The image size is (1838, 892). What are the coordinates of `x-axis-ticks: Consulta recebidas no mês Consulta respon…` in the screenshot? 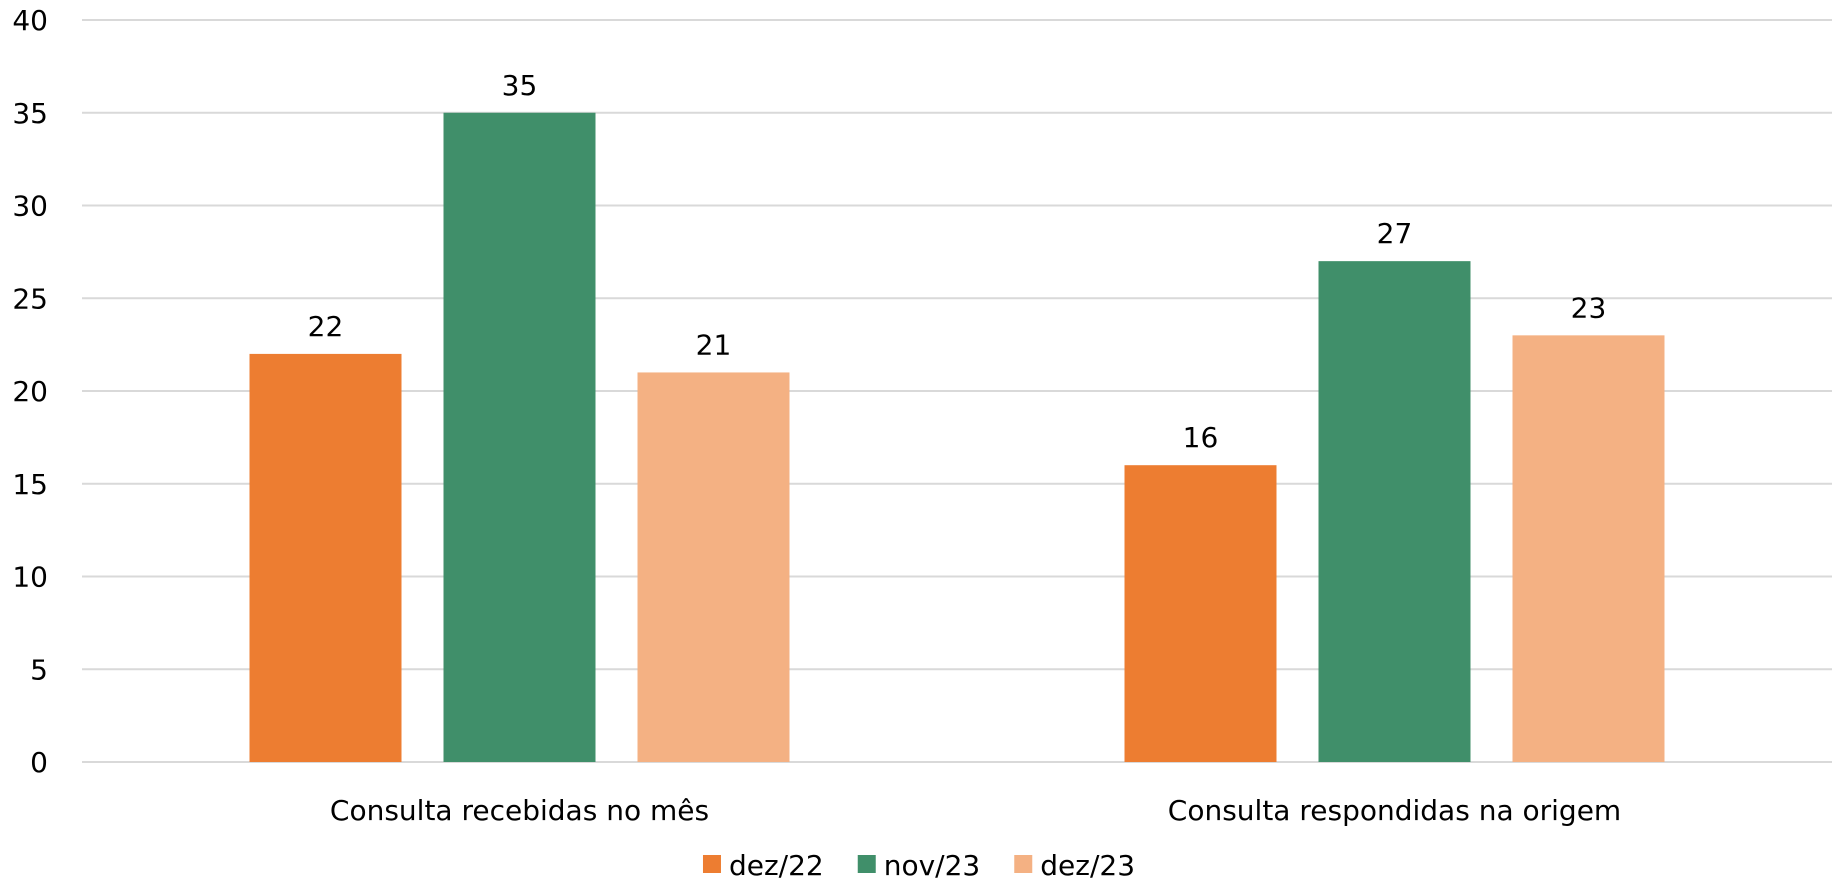 It's located at (975, 810).